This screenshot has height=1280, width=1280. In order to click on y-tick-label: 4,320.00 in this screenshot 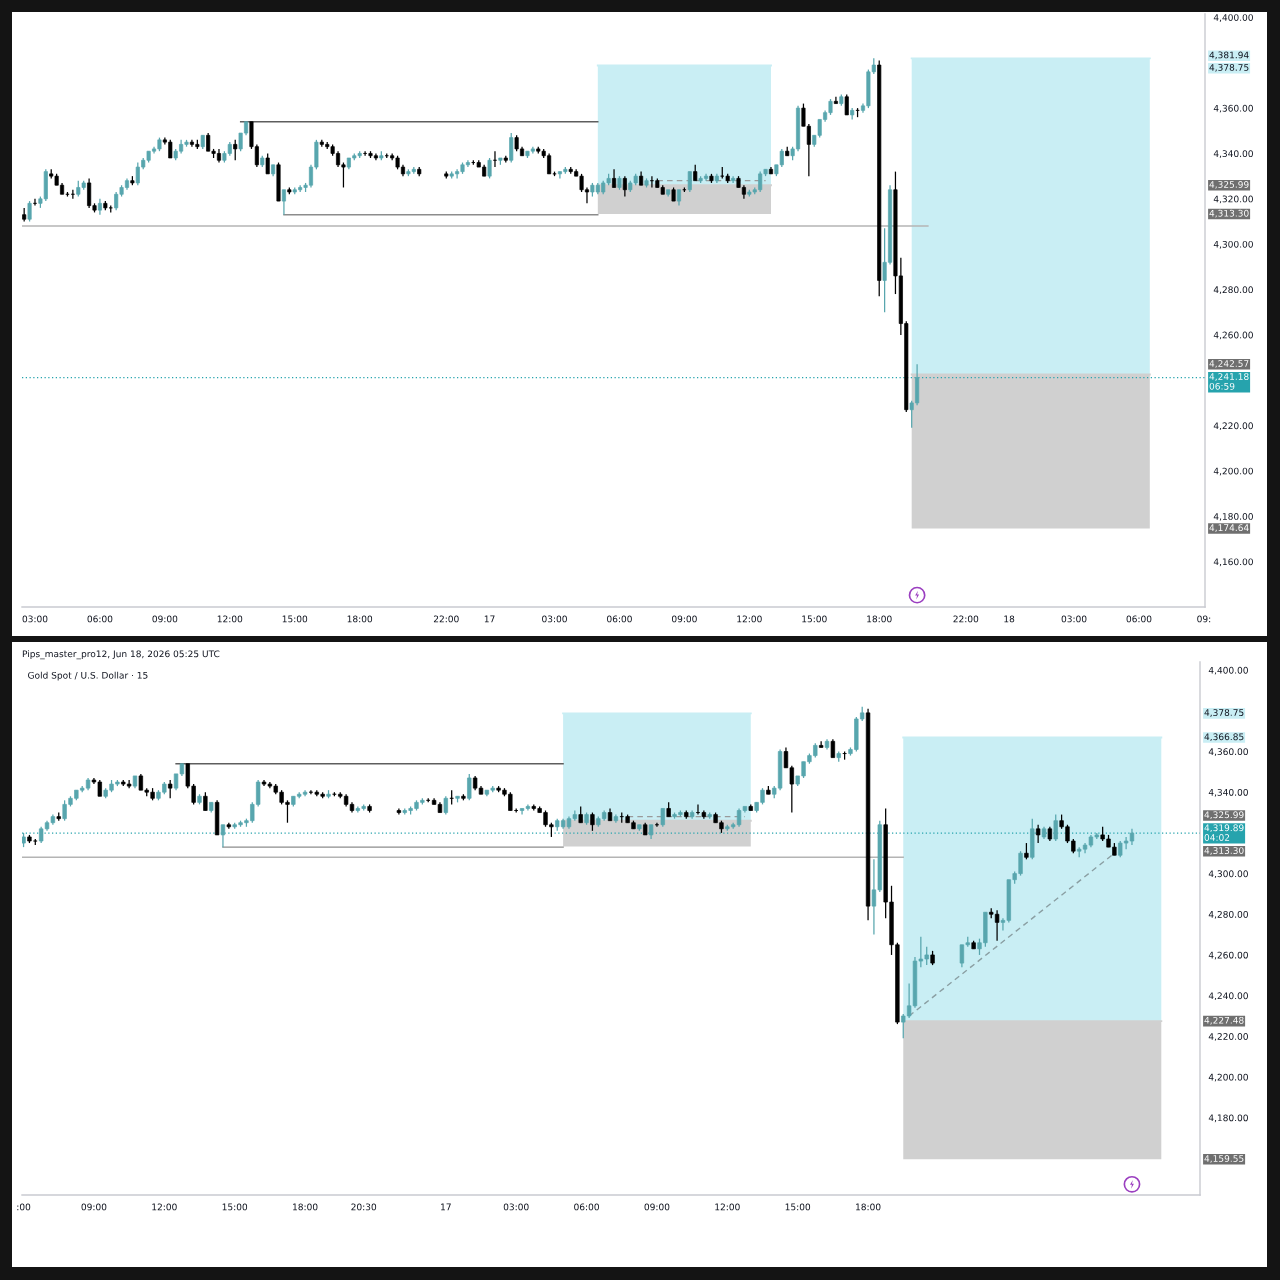, I will do `click(1233, 199)`.